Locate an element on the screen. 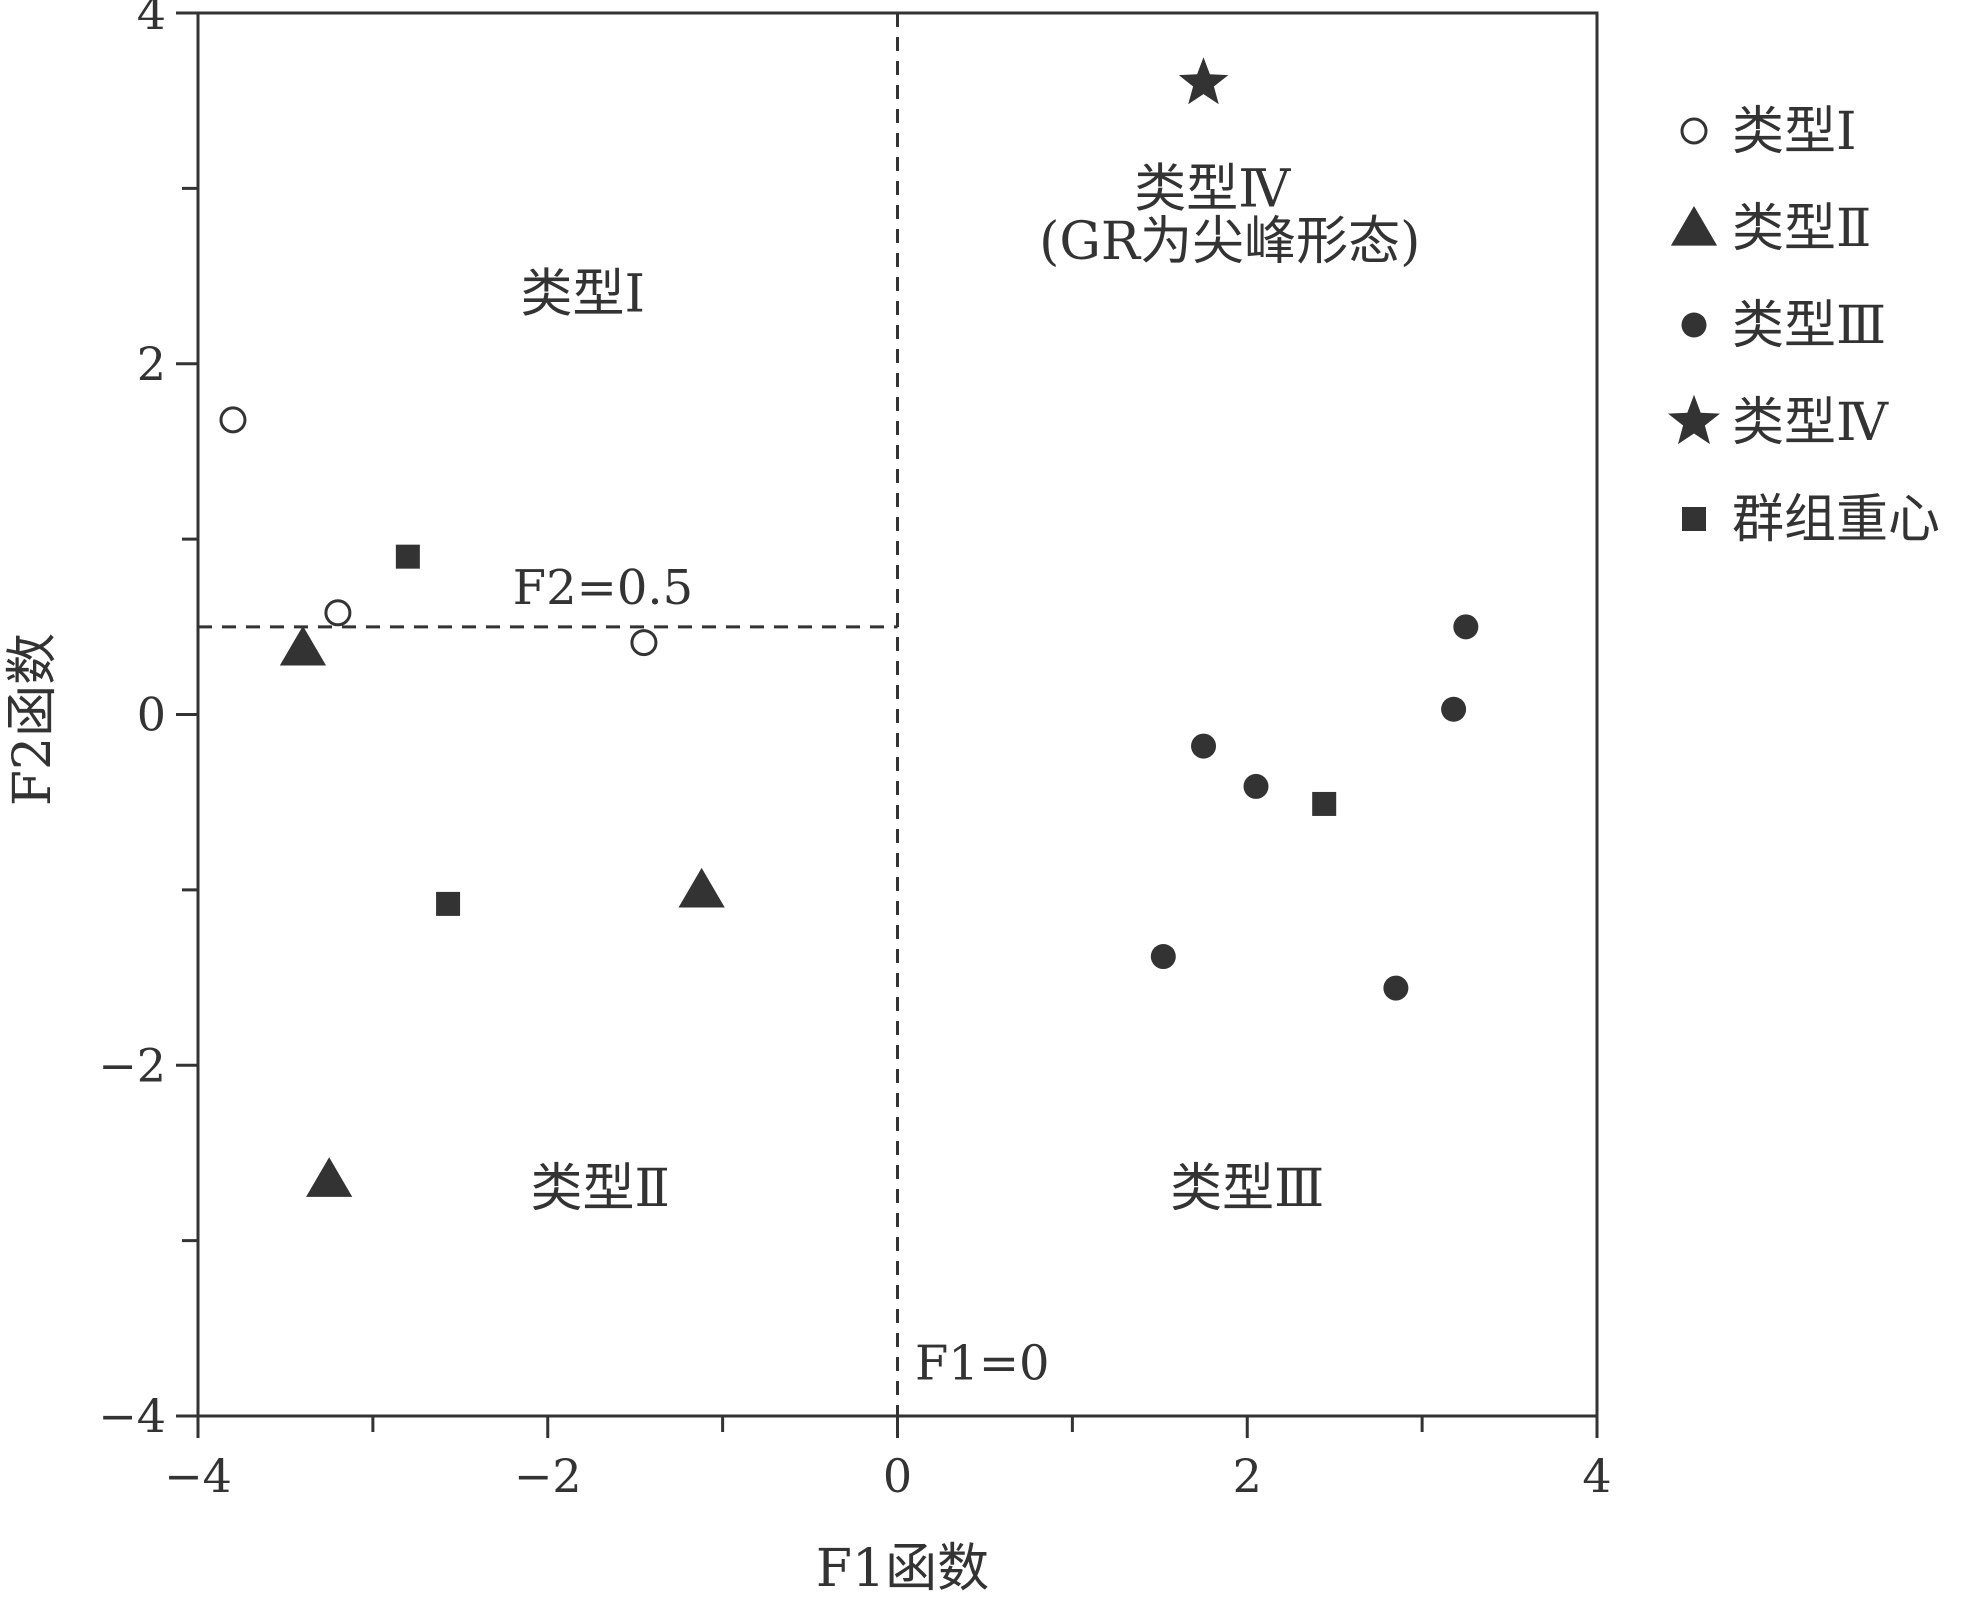 This screenshot has height=1599, width=1961. legend-marker-filled-circle is located at coordinates (1694, 325).